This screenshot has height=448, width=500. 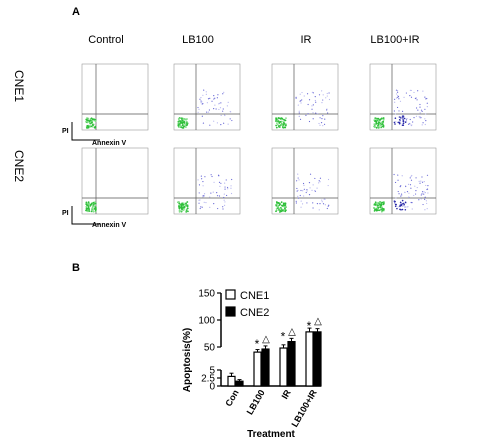 What do you see at coordinates (65, 213) in the screenshot?
I see `axis-label-pi-2: PI` at bounding box center [65, 213].